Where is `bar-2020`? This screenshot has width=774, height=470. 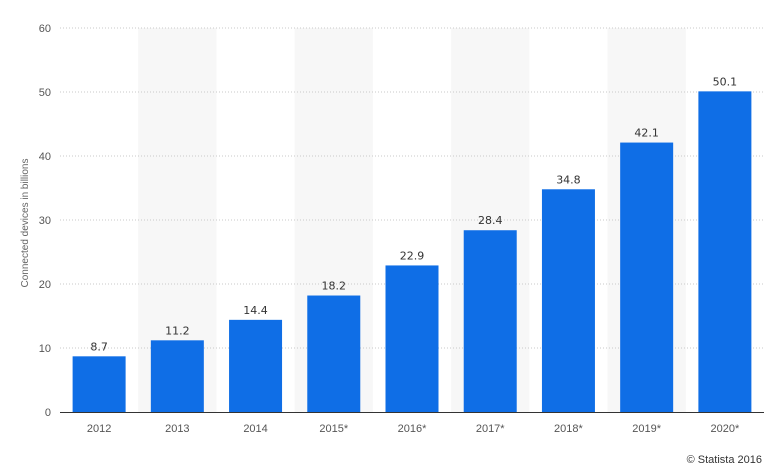
bar-2020 is located at coordinates (725, 252).